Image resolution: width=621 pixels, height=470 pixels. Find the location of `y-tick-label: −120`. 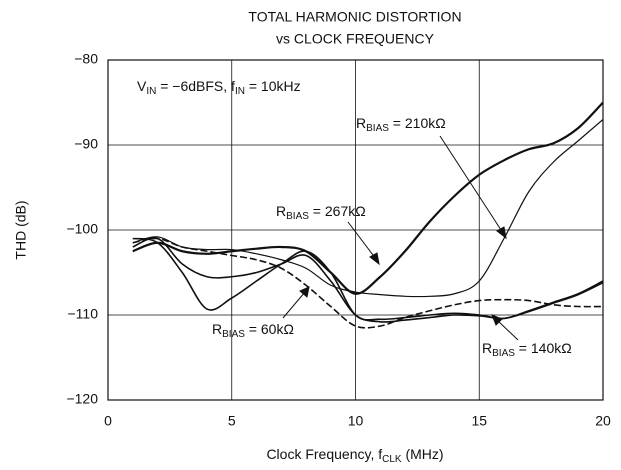

y-tick-label: −120 is located at coordinates (82, 399).